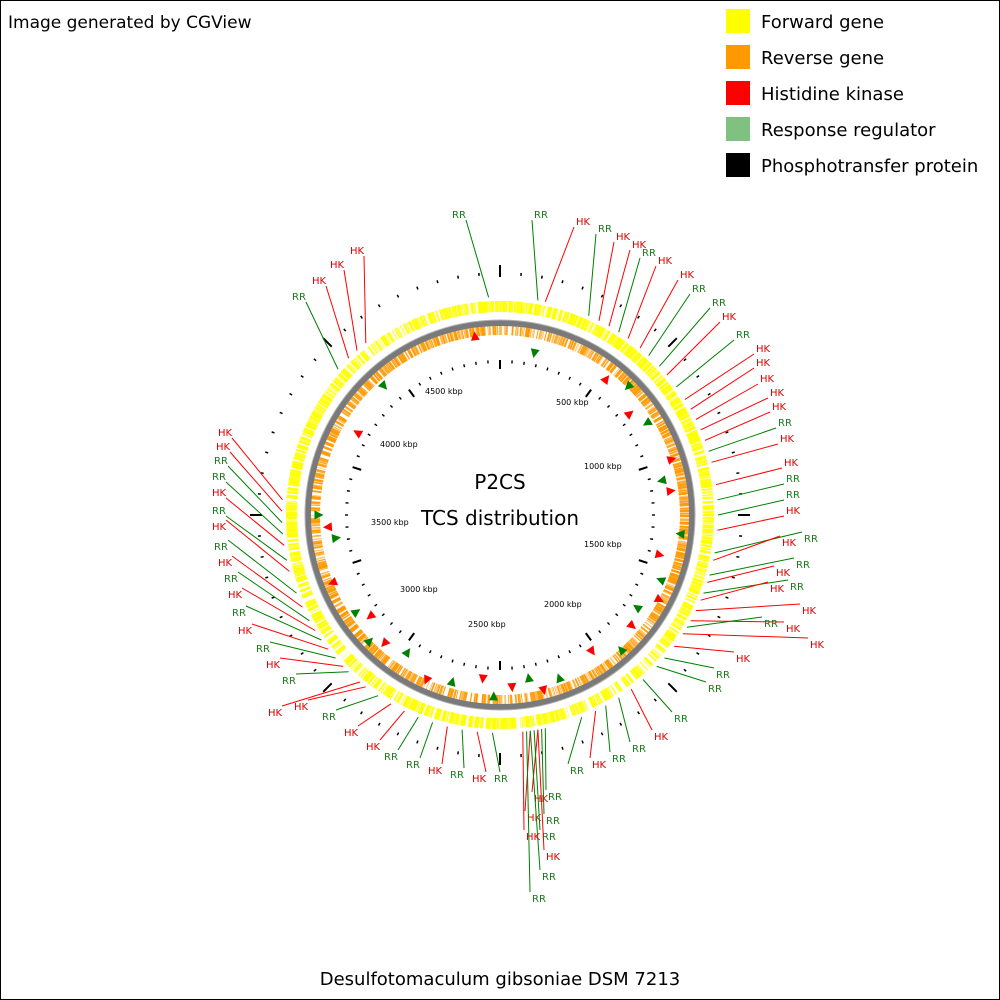 The height and width of the screenshot is (1000, 1000). Describe the element at coordinates (831, 129) in the screenshot. I see `legend-item-response-regulator: Response regulator` at that location.